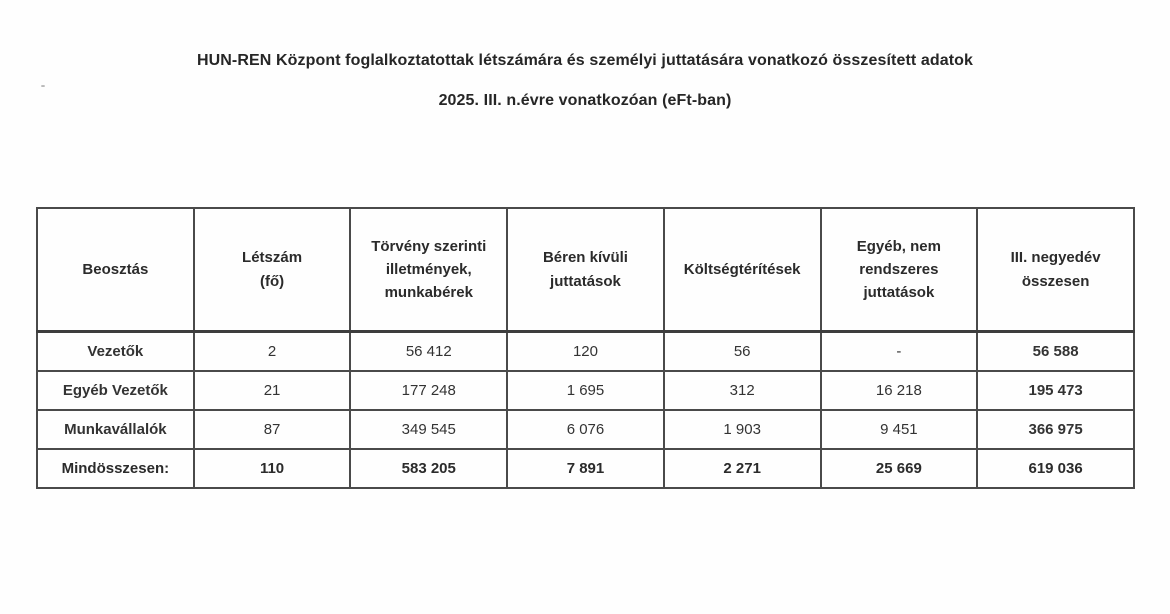 Image resolution: width=1170 pixels, height=614 pixels. What do you see at coordinates (429, 390) in the screenshot?
I see `cell-egyeb-vezetok-torveny: 177 248` at bounding box center [429, 390].